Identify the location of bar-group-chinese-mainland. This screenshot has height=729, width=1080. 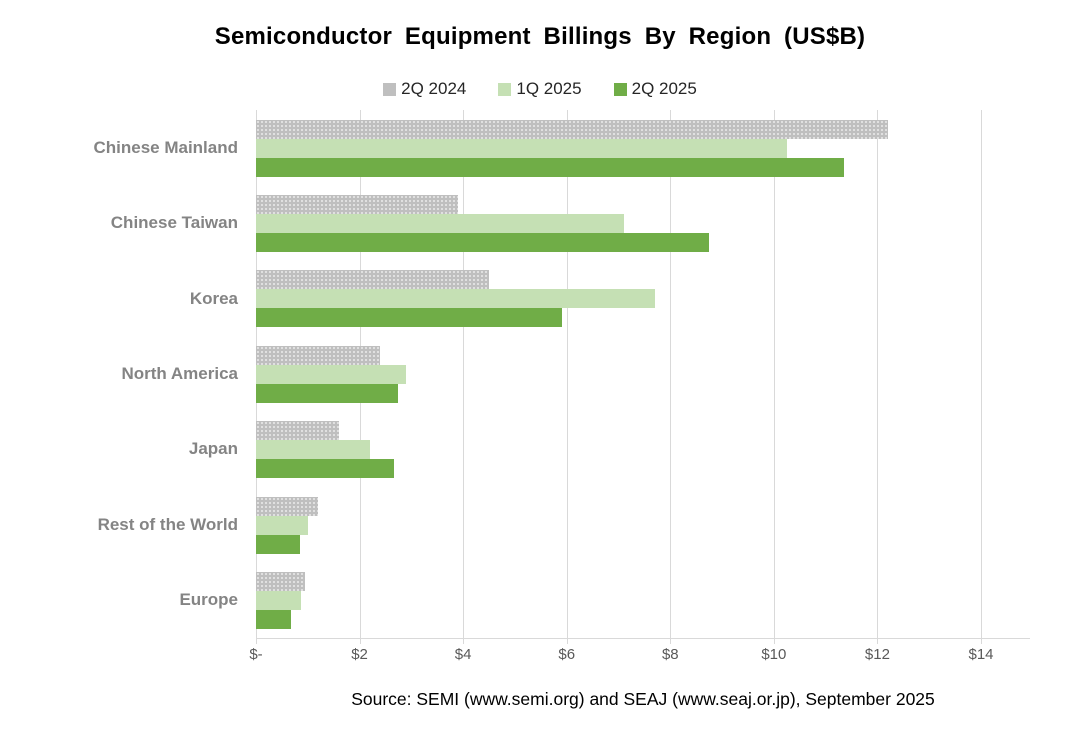
(643, 147).